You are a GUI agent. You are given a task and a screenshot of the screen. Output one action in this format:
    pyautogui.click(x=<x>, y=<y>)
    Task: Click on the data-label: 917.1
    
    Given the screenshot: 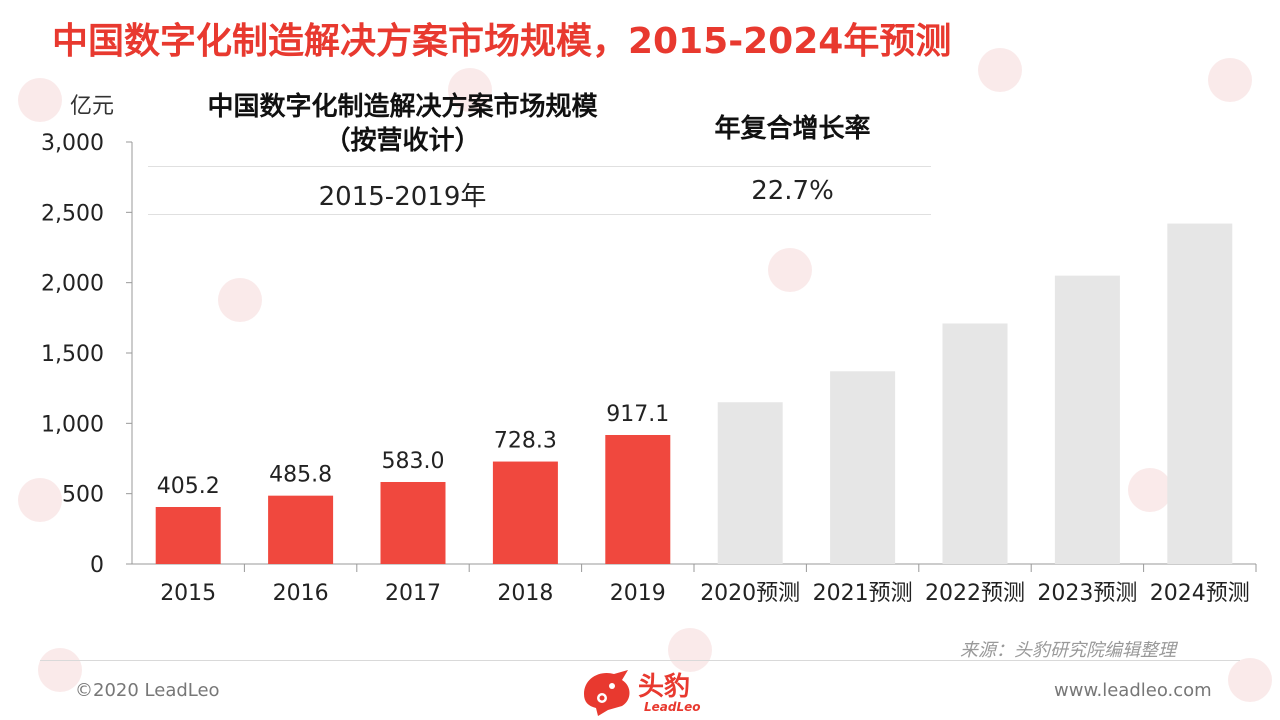 What is the action you would take?
    pyautogui.click(x=637, y=414)
    